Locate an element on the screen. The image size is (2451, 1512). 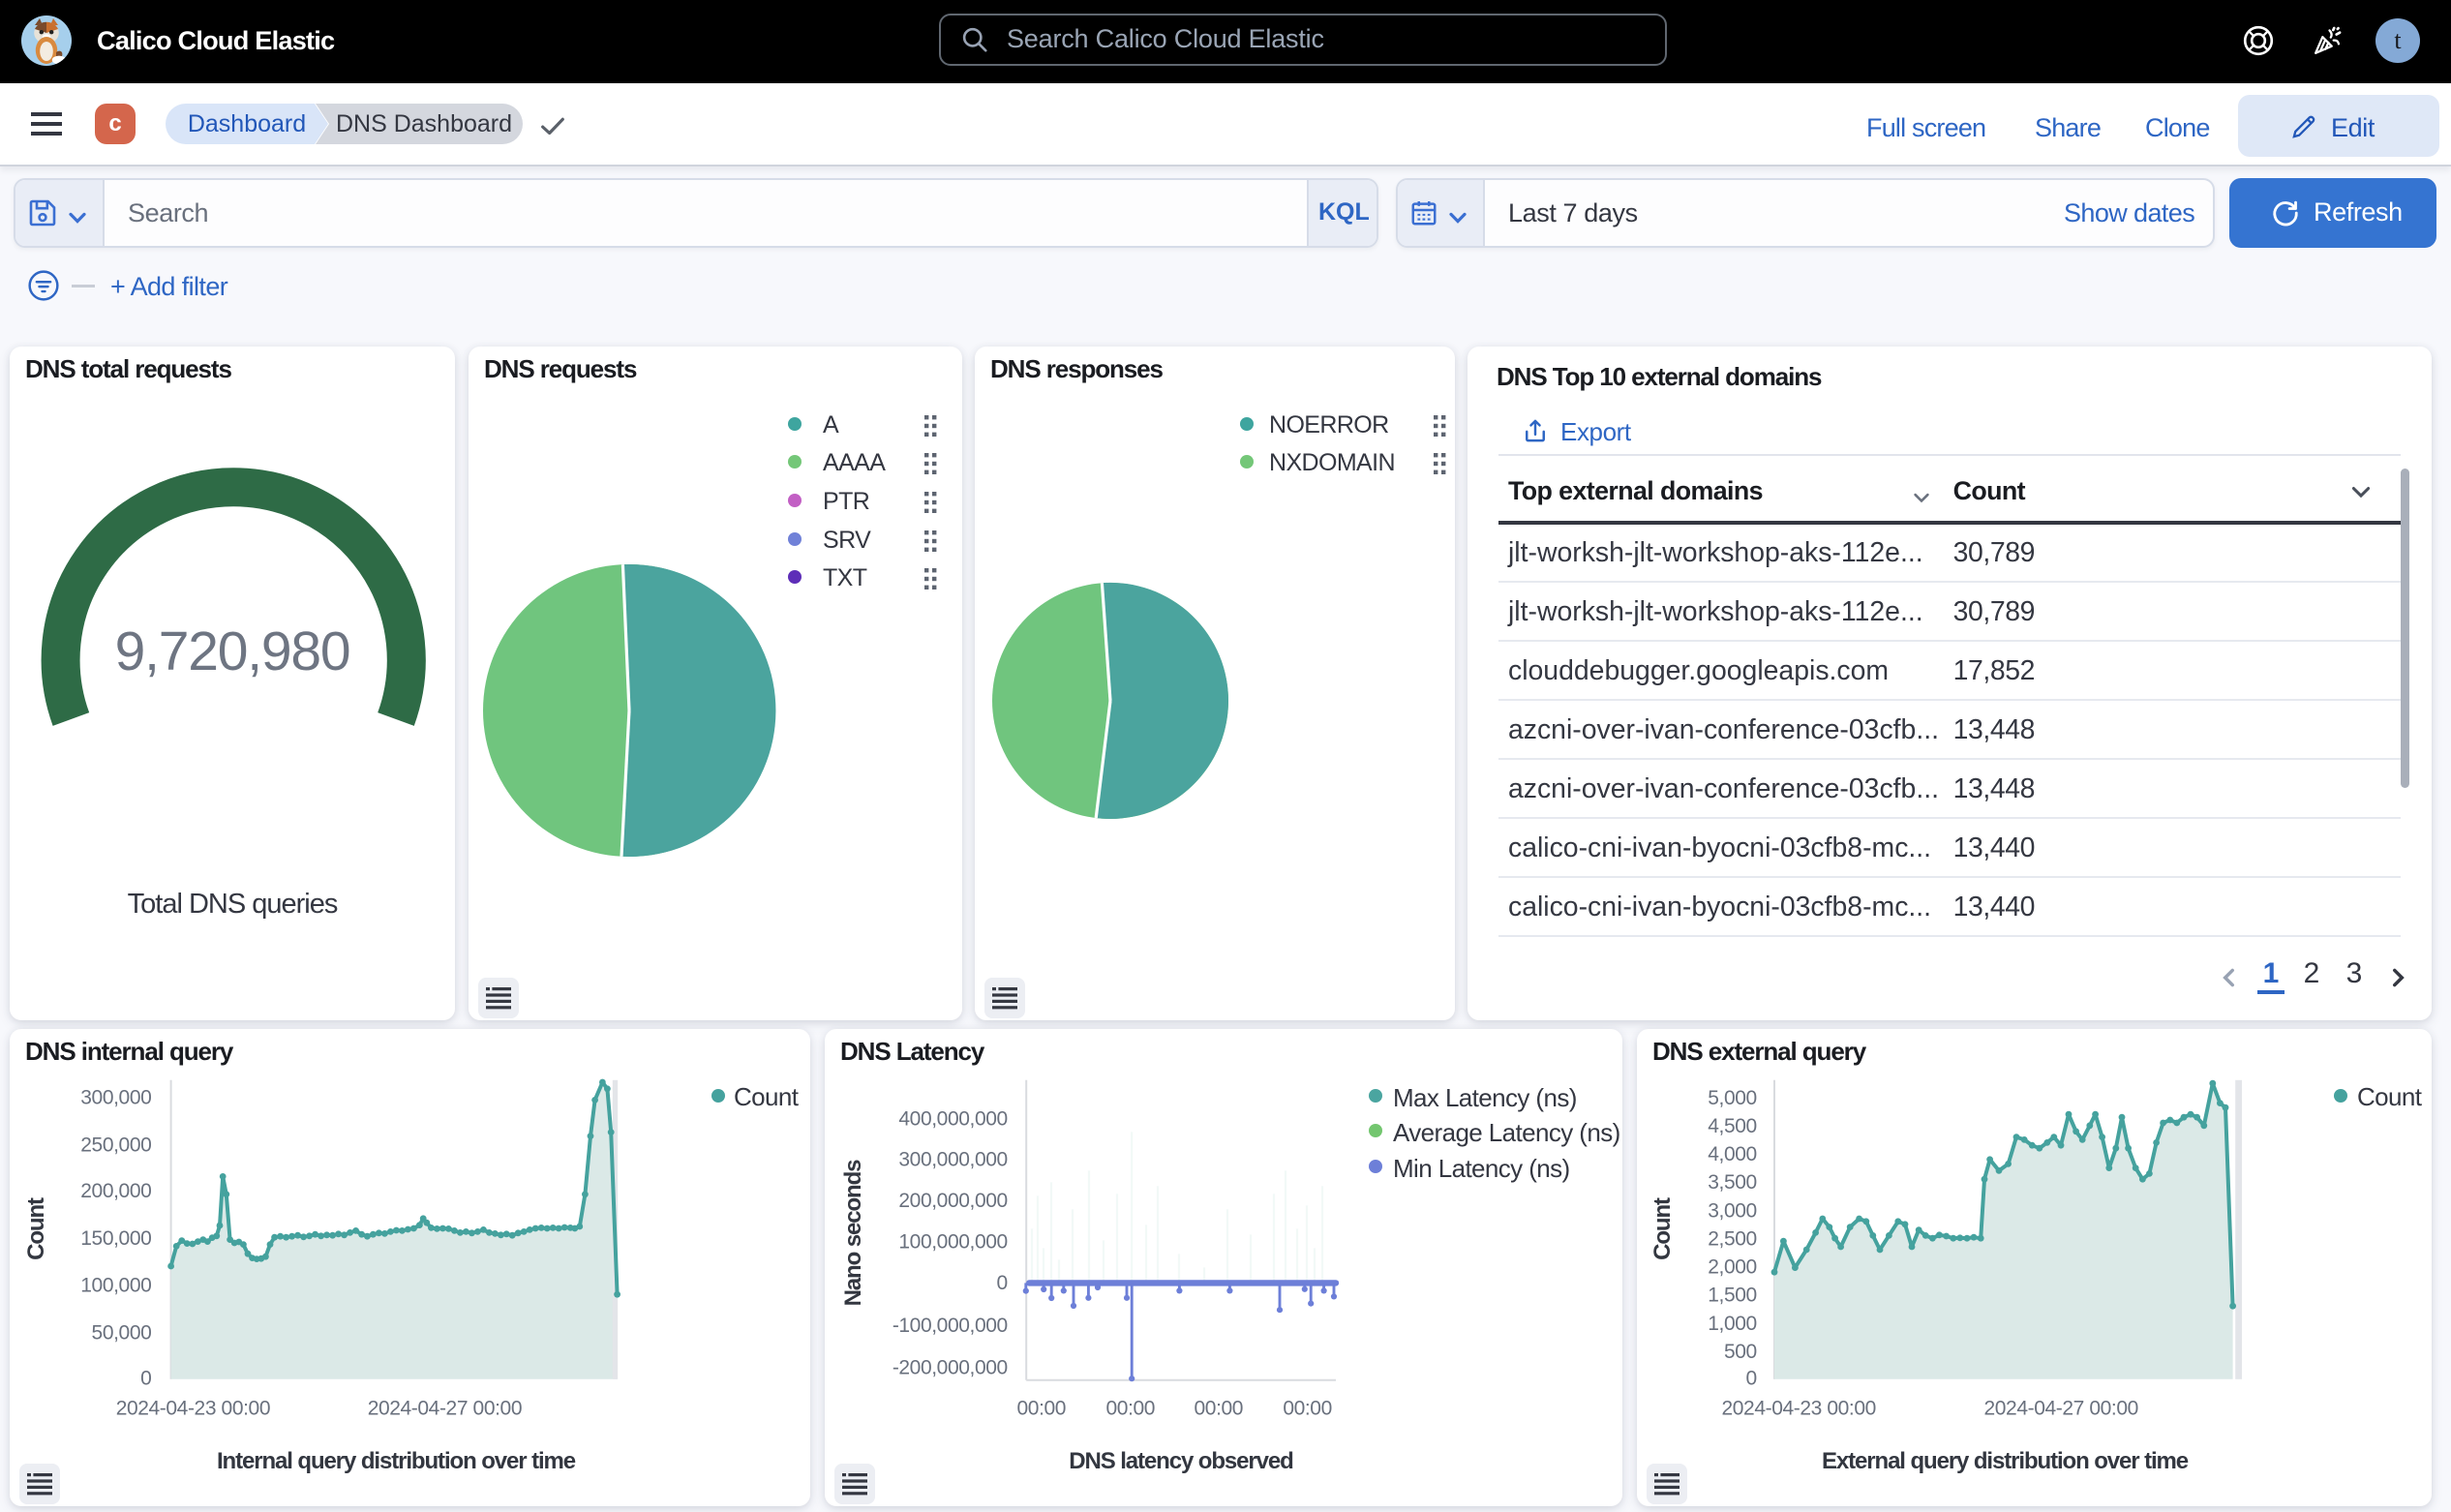
svg-text: 50,000 is located at coordinates (122, 1332).